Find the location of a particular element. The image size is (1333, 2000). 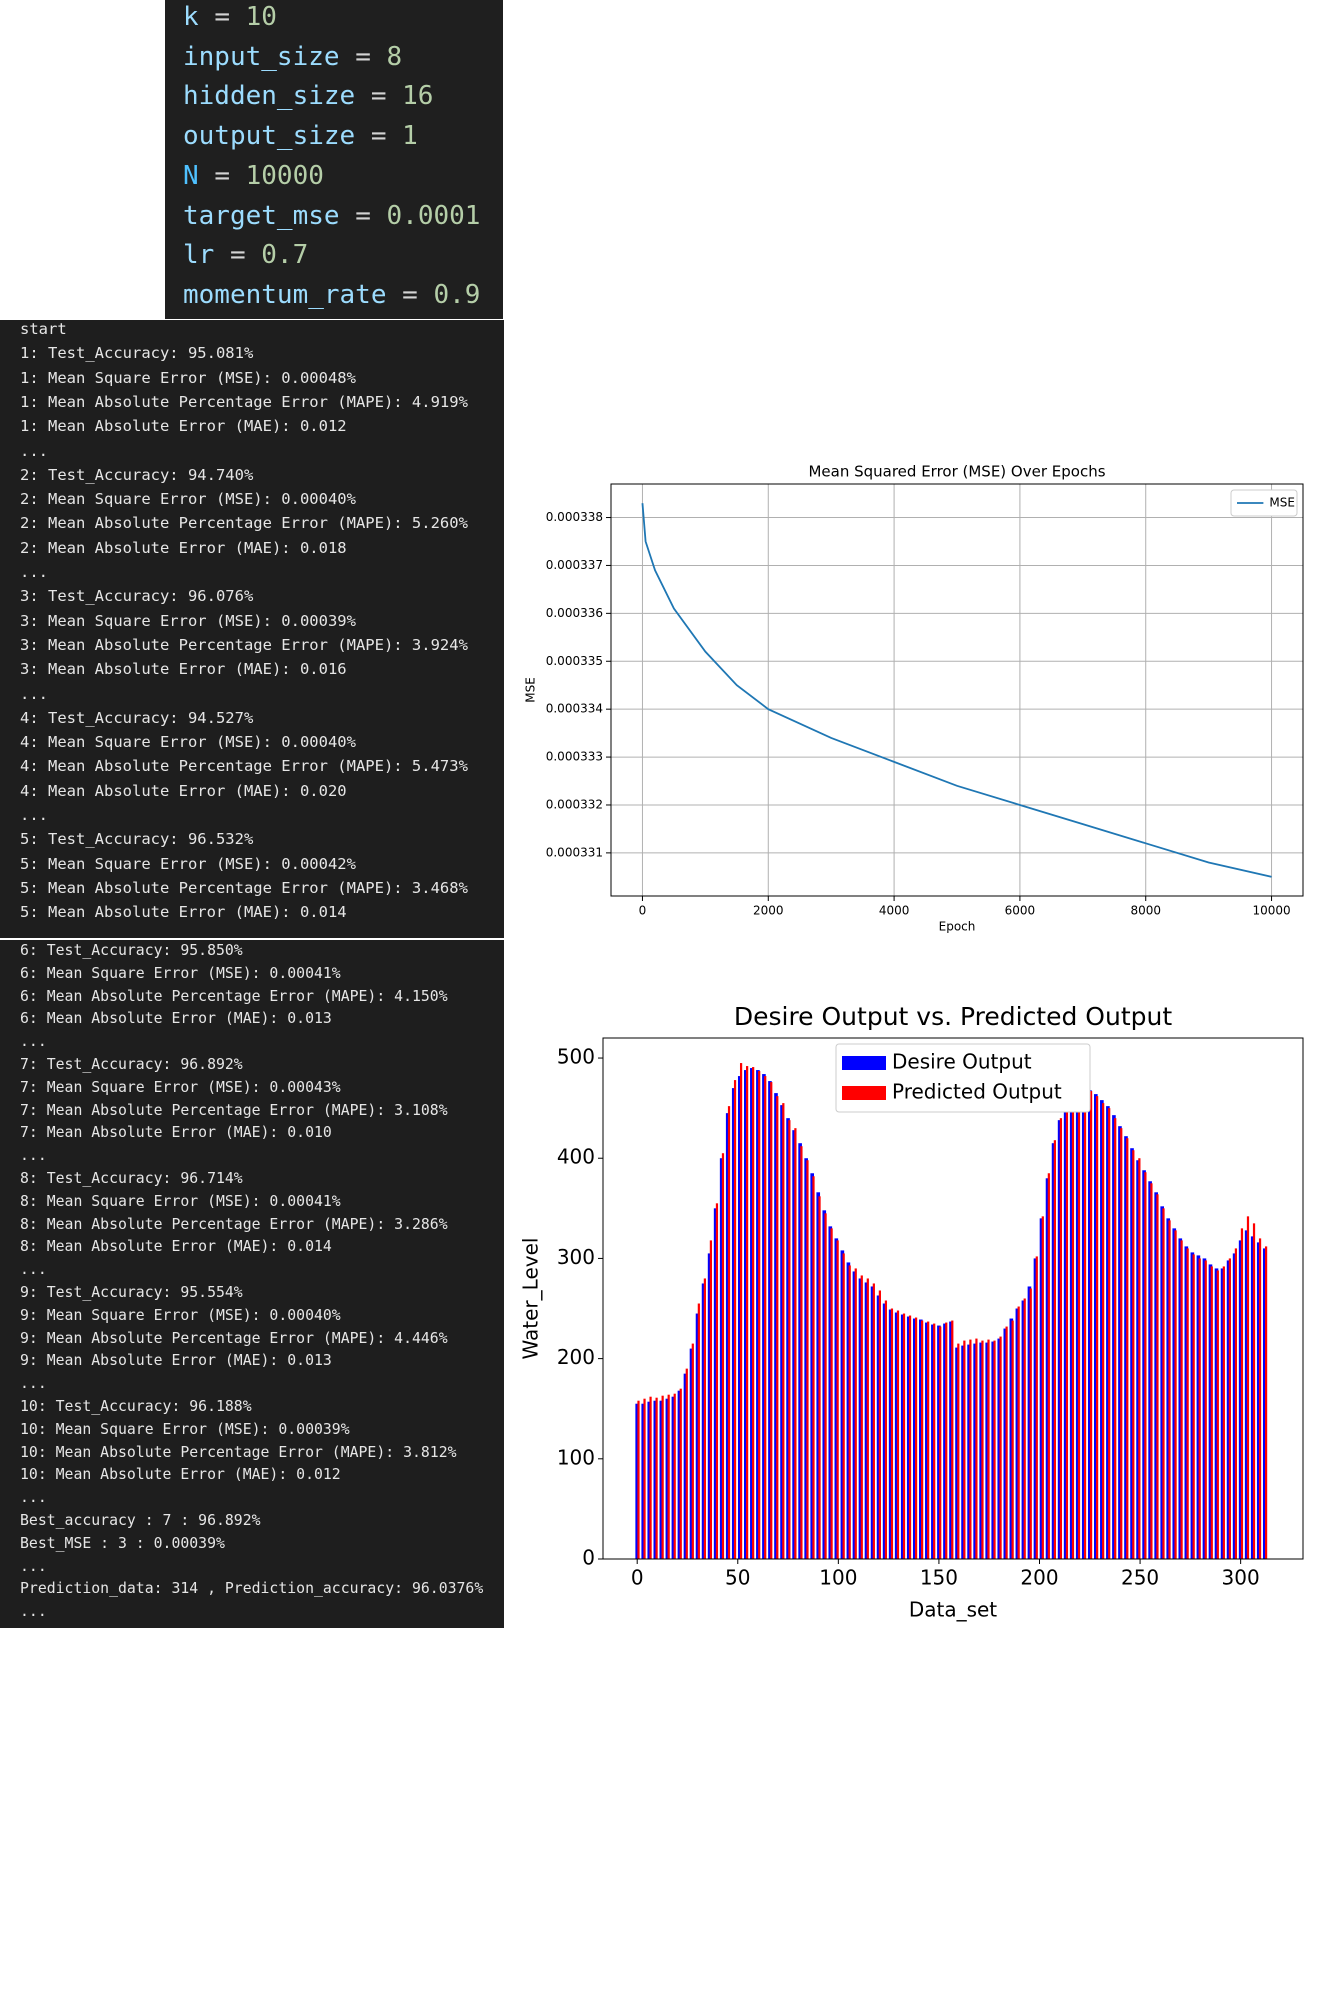

y-tick-label: 0.000334 is located at coordinates (574, 709).